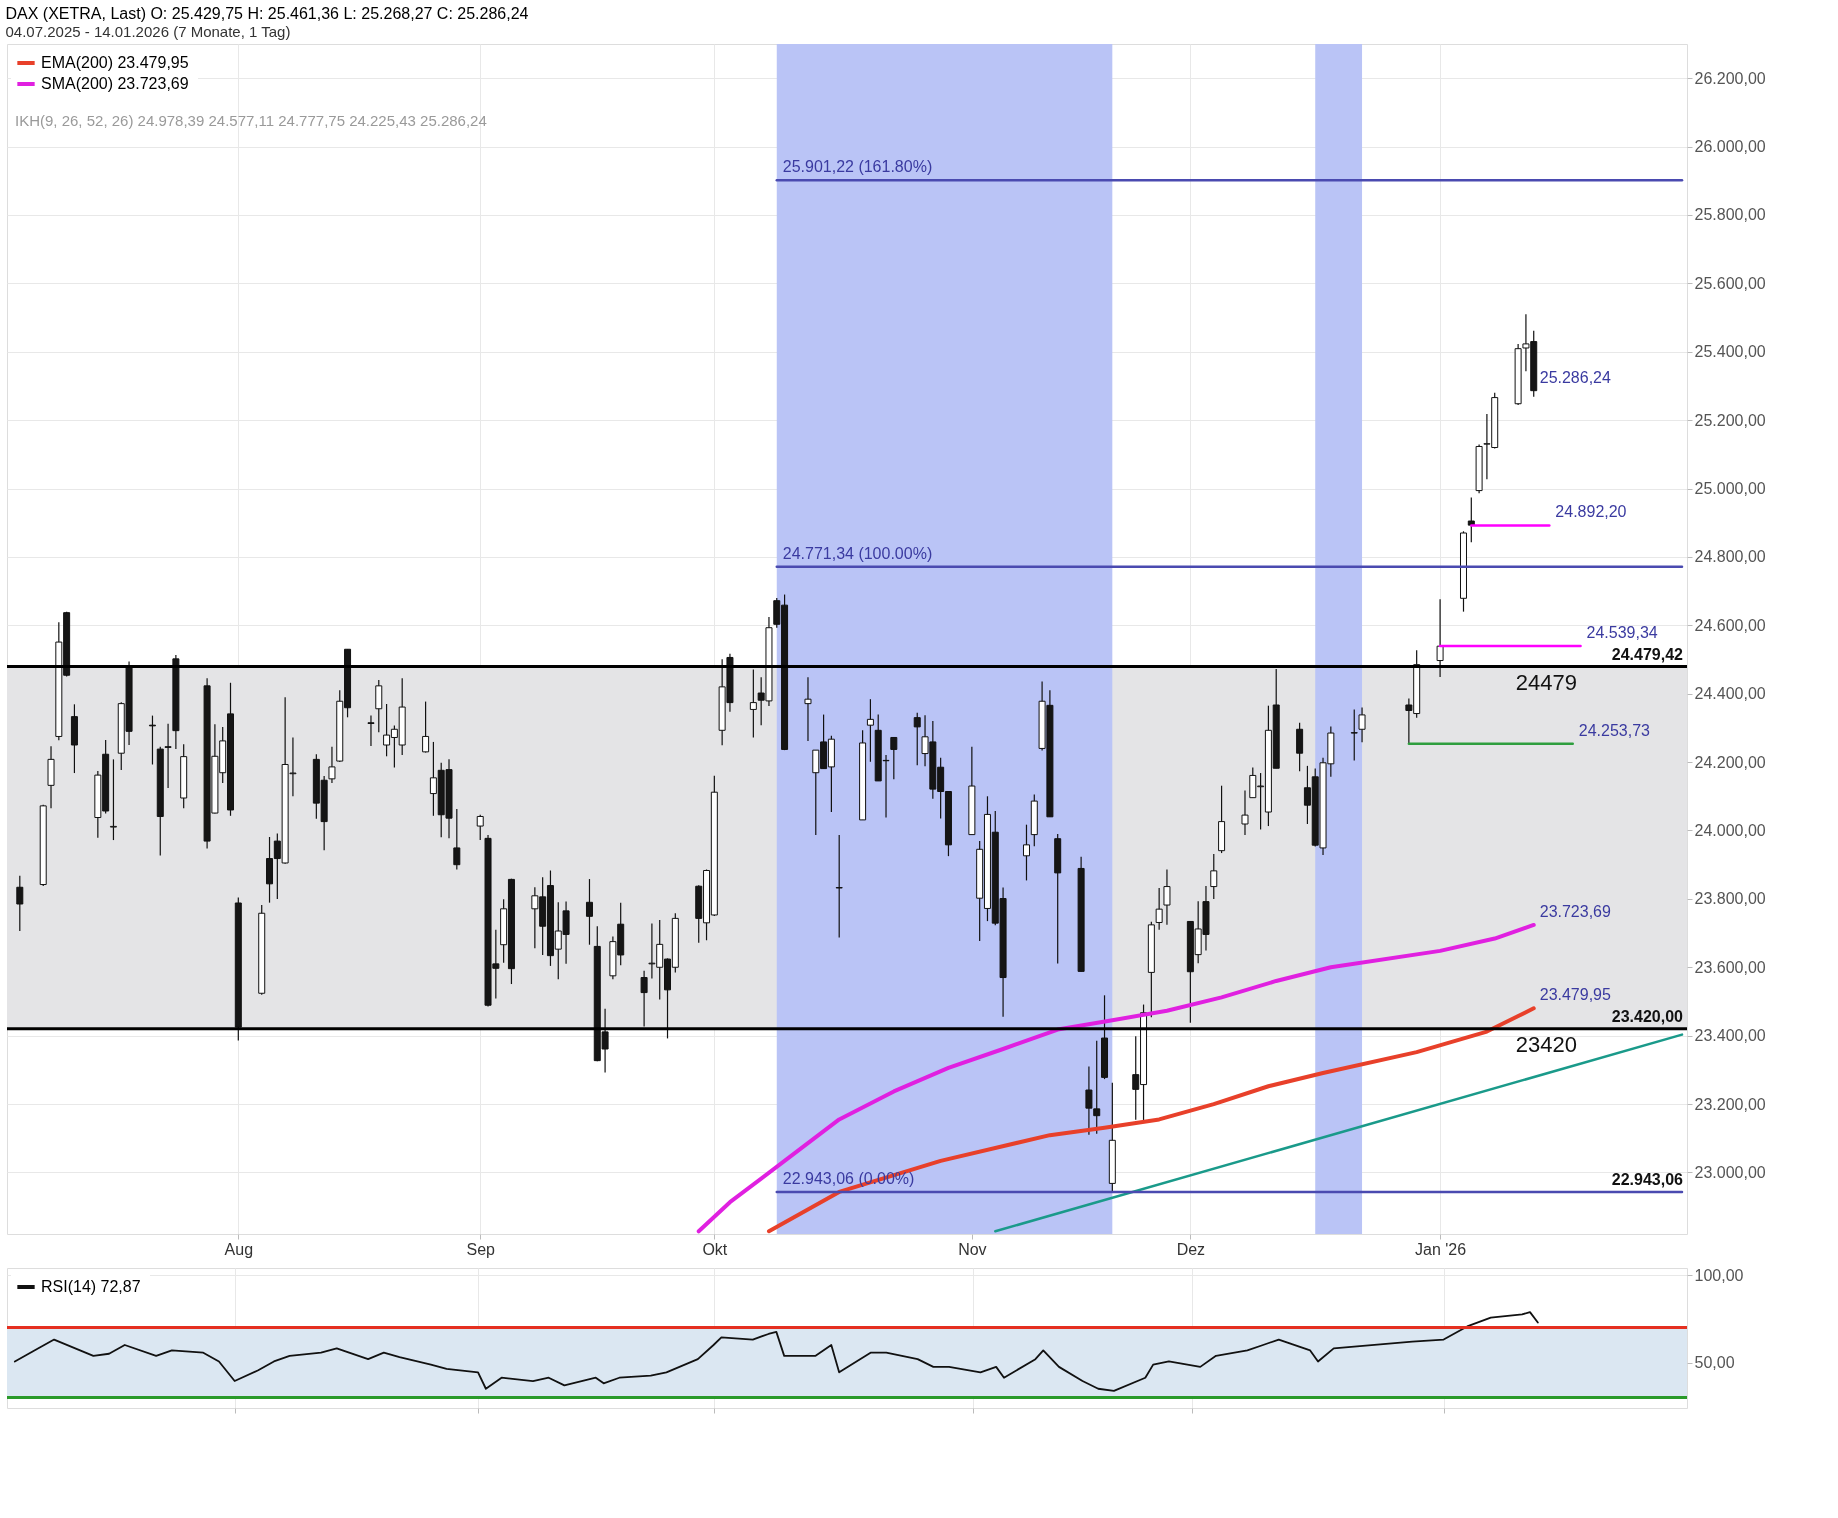 This screenshot has width=1838, height=1518. Describe the element at coordinates (1575, 995) in the screenshot. I see `annotation: 23.479,95` at that location.